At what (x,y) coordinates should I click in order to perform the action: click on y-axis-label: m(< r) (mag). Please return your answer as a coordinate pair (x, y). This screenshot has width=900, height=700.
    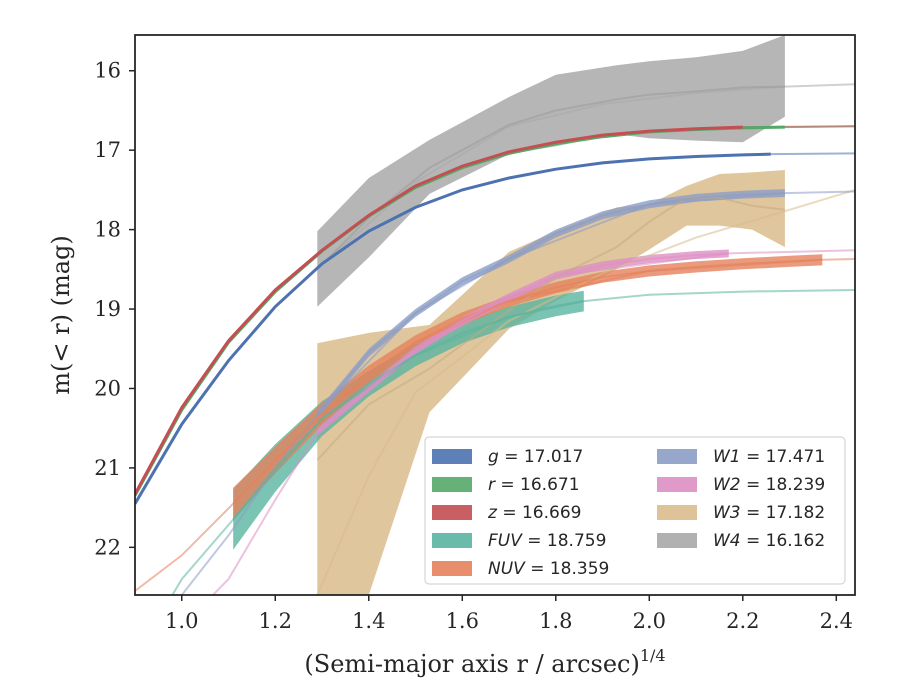
    Looking at the image, I should click on (61, 314).